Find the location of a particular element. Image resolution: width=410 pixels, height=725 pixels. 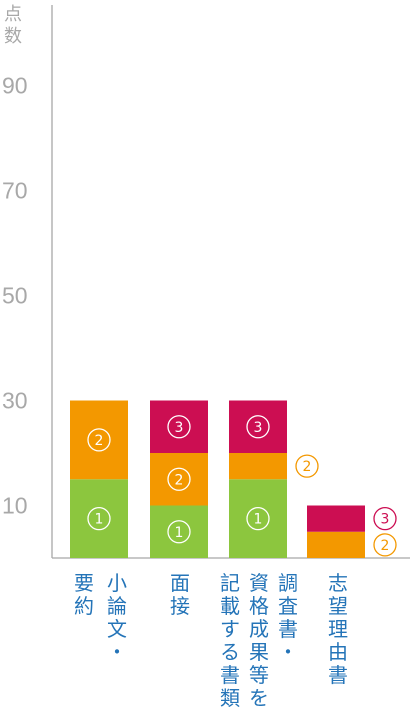

category-label-char: 面 is located at coordinates (180, 583).